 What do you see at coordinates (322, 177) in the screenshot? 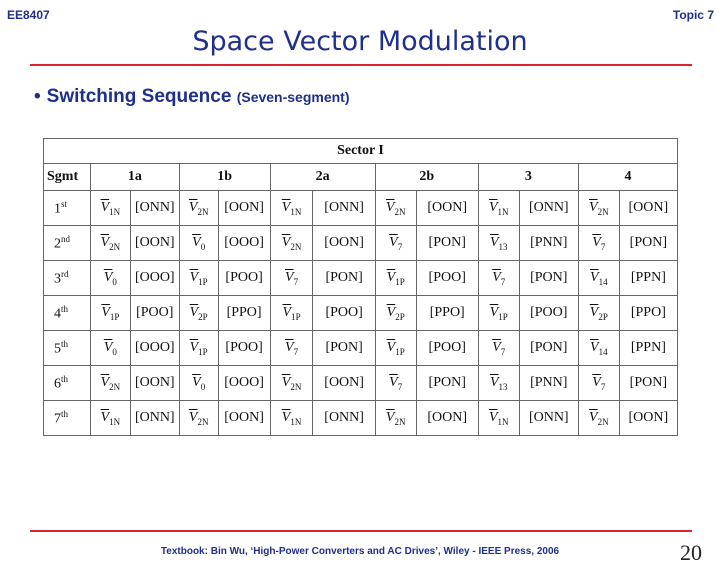
I see `segment-header-2a: 2a` at bounding box center [322, 177].